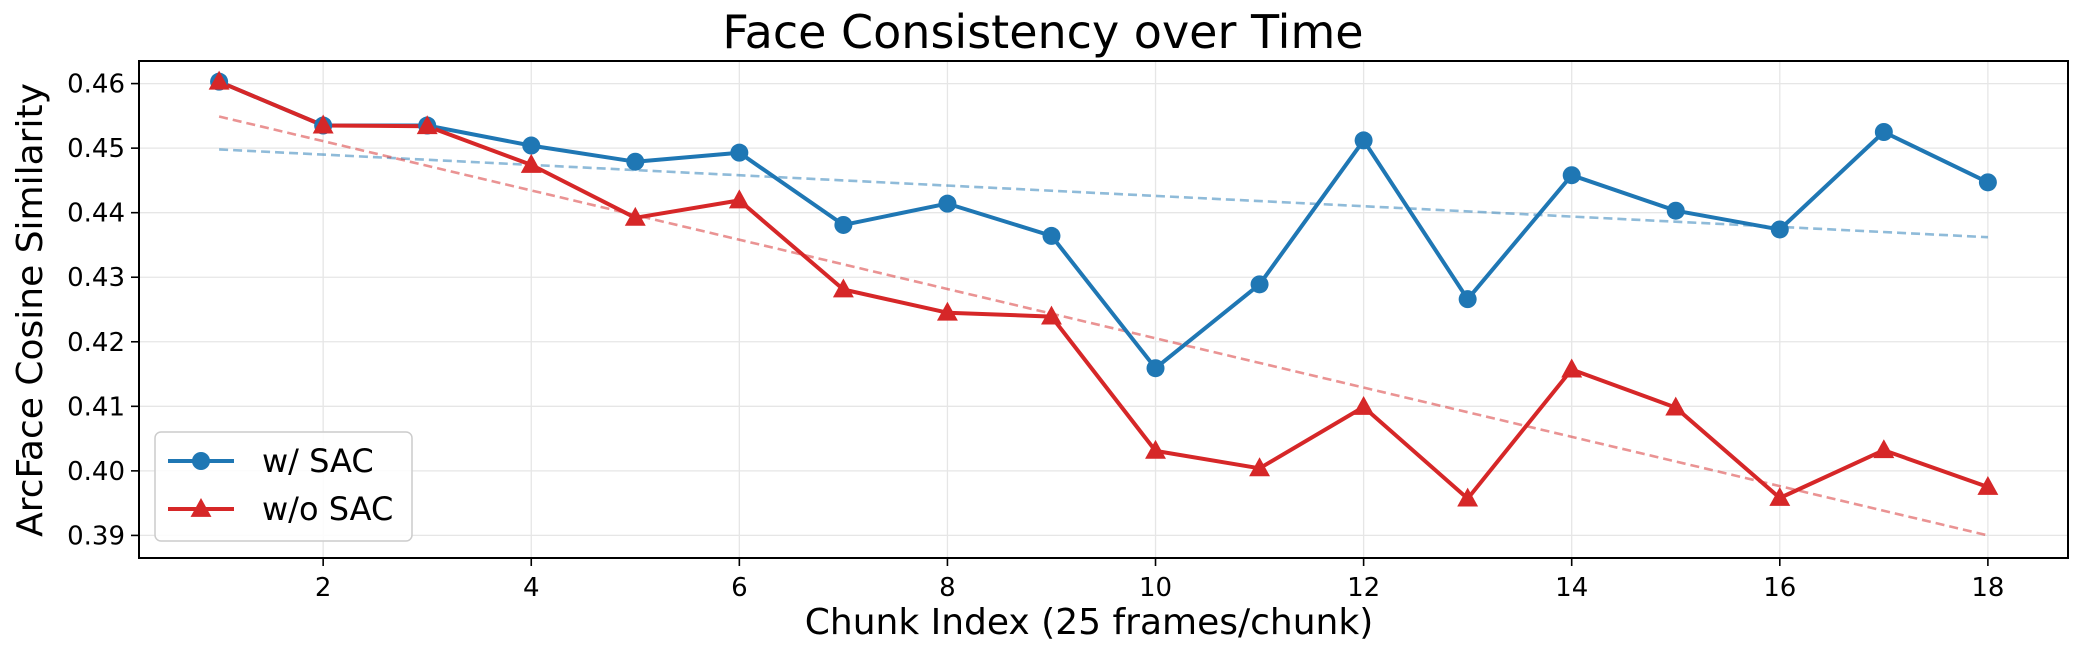 This screenshot has height=666, width=2086. Describe the element at coordinates (1363, 588) in the screenshot. I see `x-tick-label: 12` at that location.